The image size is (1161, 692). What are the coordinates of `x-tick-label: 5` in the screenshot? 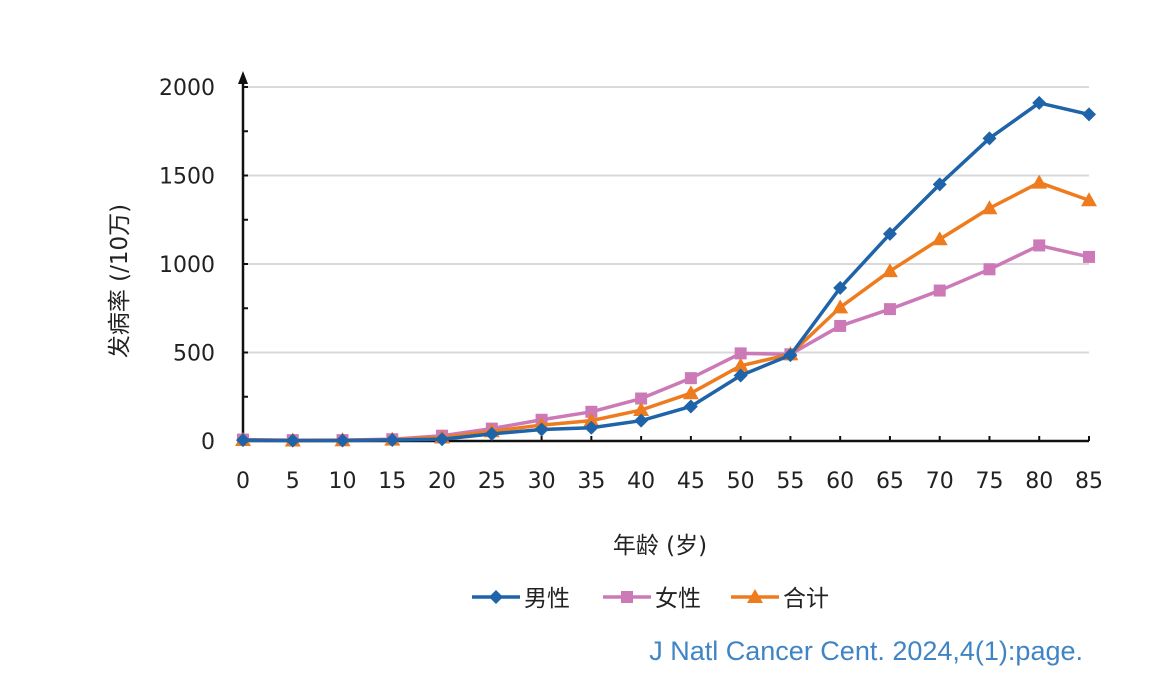 It's located at (293, 481).